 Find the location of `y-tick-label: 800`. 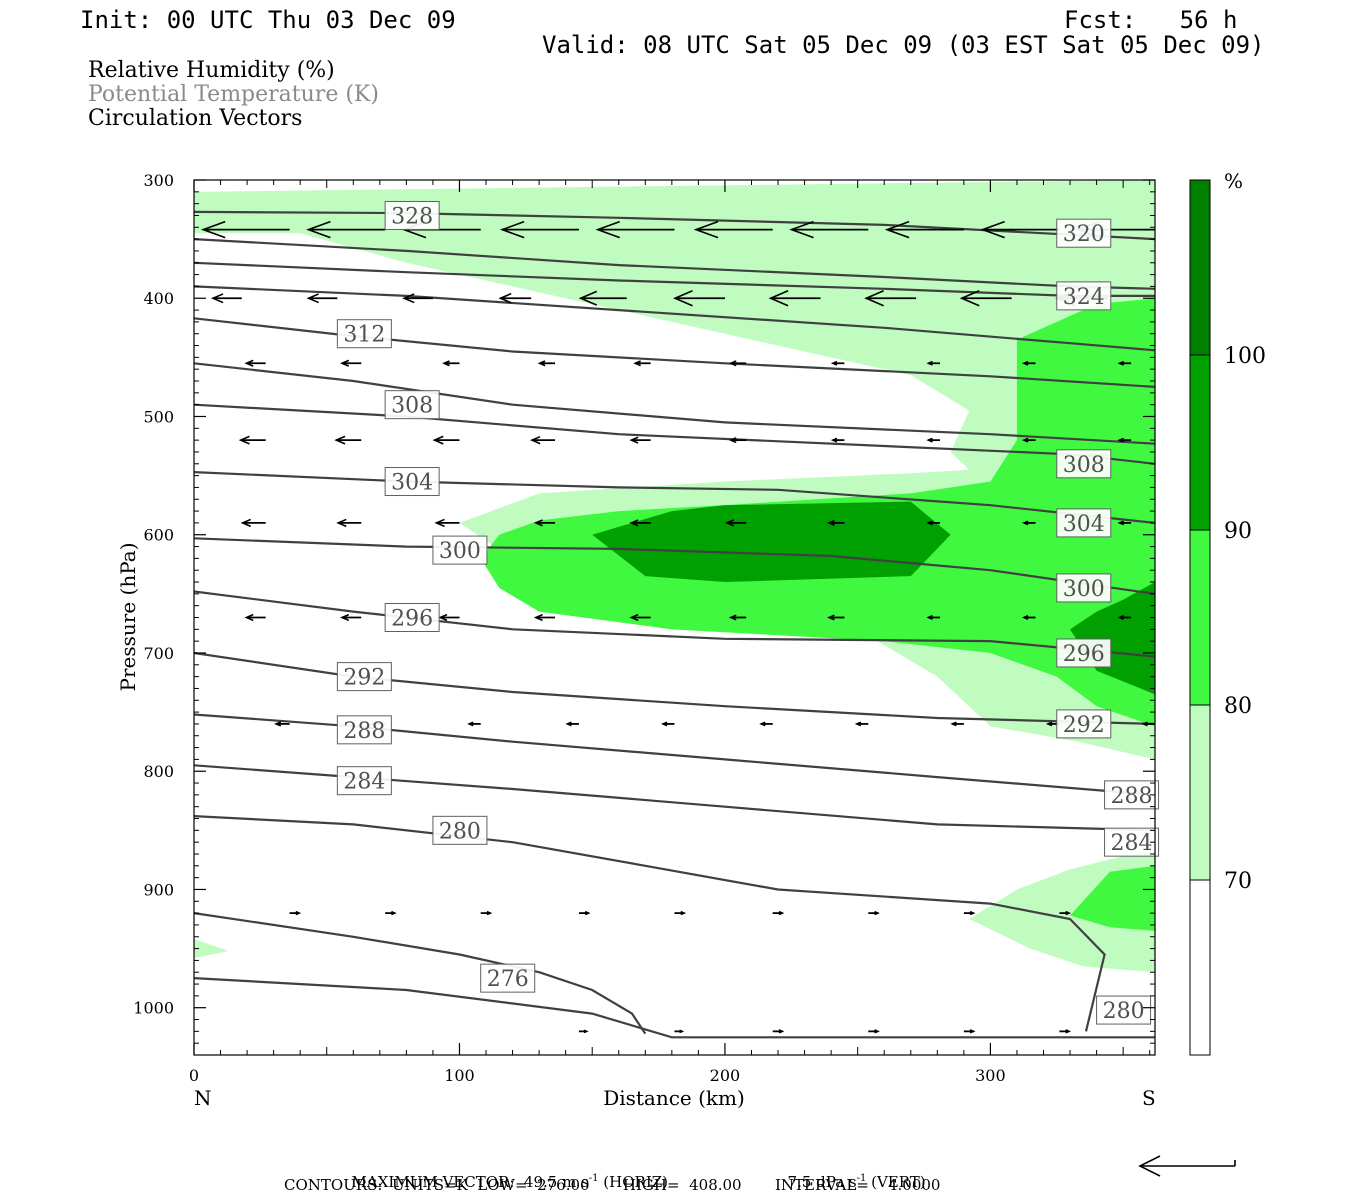

y-tick-label: 800 is located at coordinates (158, 771).